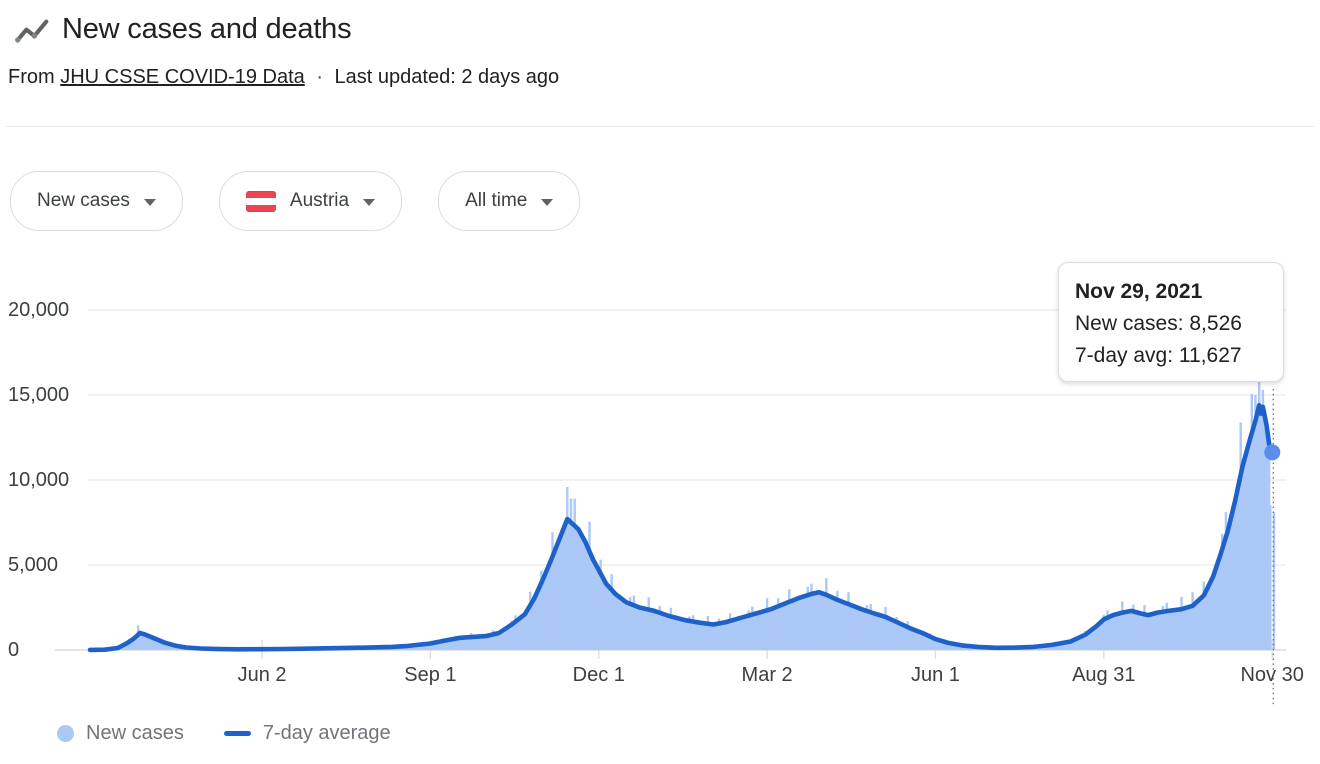  I want to click on country-dropdown: Austria, so click(310, 201).